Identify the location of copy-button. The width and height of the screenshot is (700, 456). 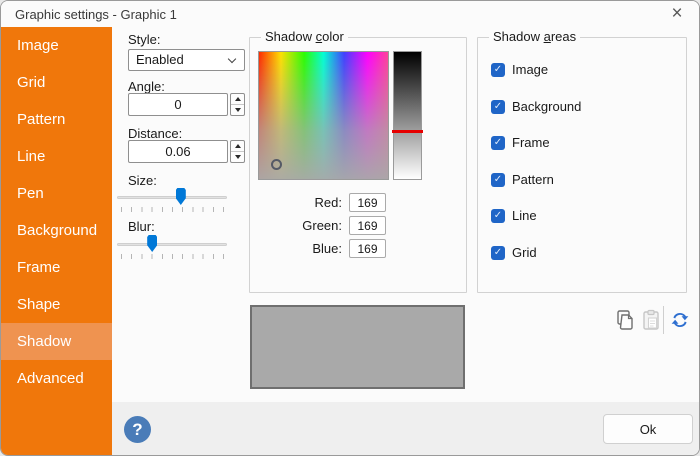
(626, 320).